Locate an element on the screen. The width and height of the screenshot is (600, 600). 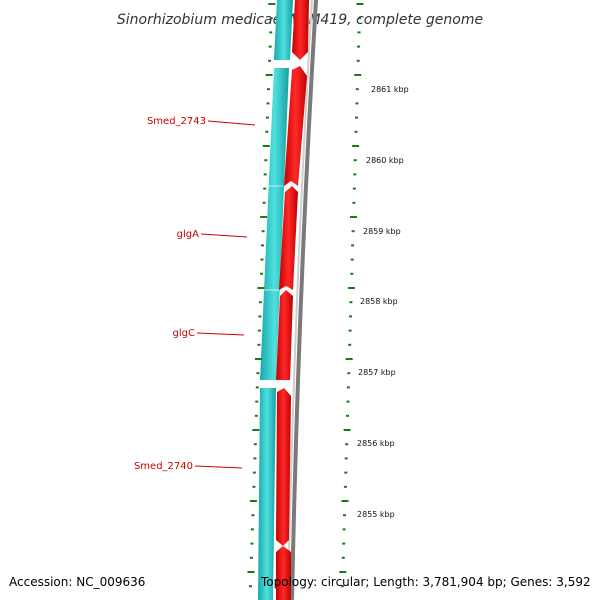
kbp-label-2856: 2856 kbp is located at coordinates (376, 443).